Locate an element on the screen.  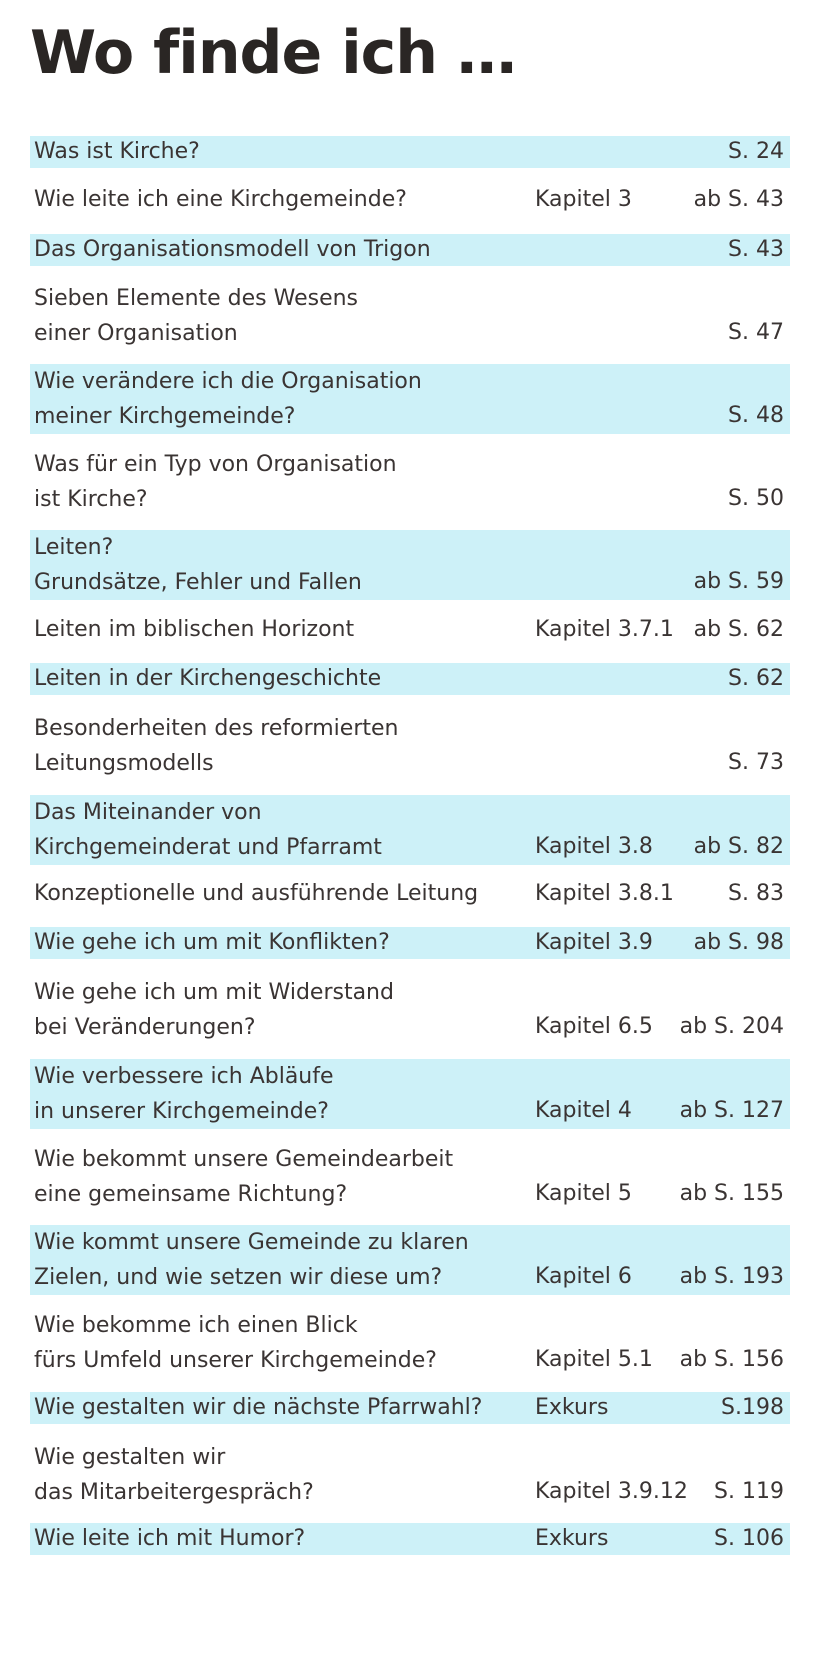
index-chapter: Kapitel 6 is located at coordinates (583, 1276).